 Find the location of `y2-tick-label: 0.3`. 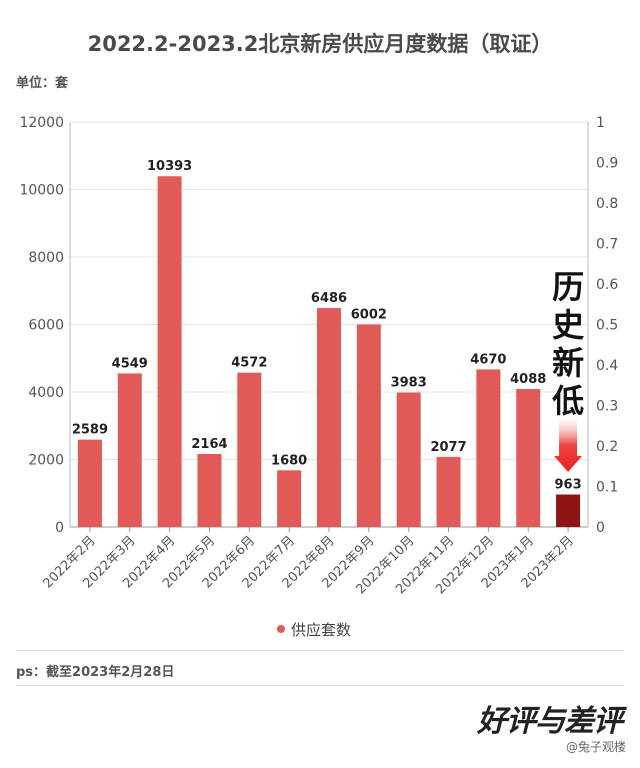

y2-tick-label: 0.3 is located at coordinates (607, 407).